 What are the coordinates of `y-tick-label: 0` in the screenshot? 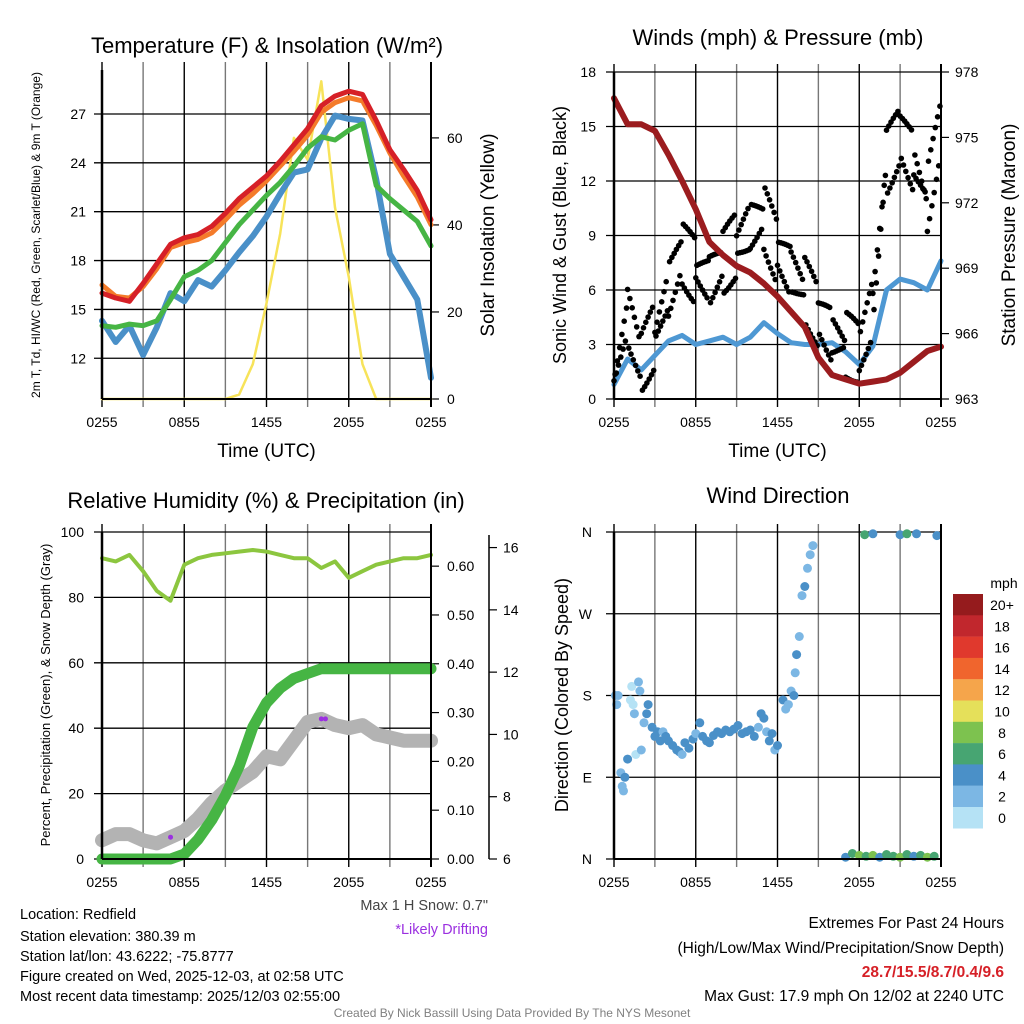 It's located at (80, 859).